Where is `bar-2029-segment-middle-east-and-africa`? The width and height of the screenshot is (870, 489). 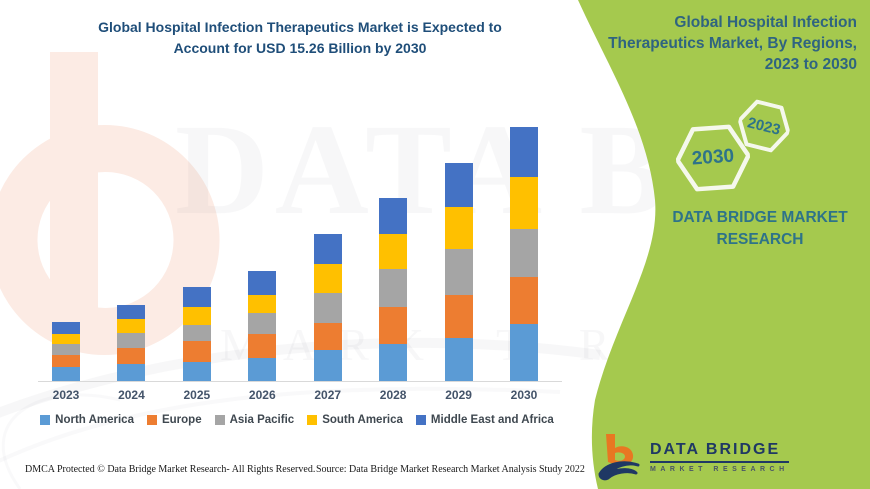 bar-2029-segment-middle-east-and-africa is located at coordinates (458, 184).